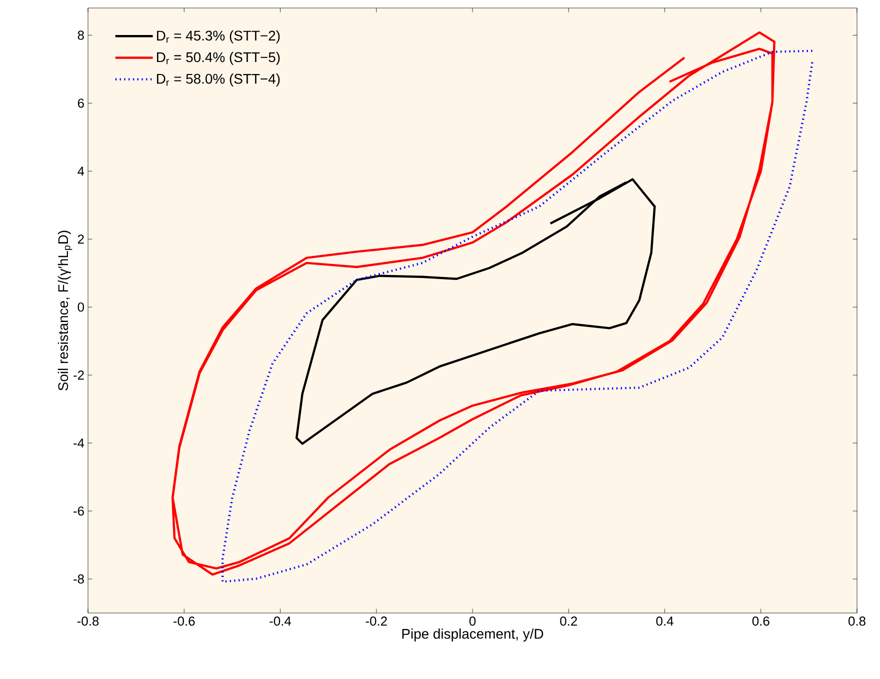 The width and height of the screenshot is (880, 679). What do you see at coordinates (65, 310) in the screenshot?
I see `y-axis-title: Soil resistance, F/(γ′hL$_{p}$D)` at bounding box center [65, 310].